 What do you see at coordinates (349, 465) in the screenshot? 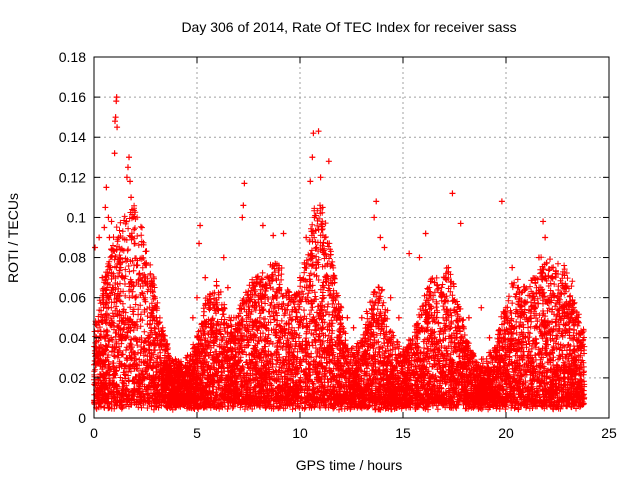
I see `x-axis-label: GPS time / hours` at bounding box center [349, 465].